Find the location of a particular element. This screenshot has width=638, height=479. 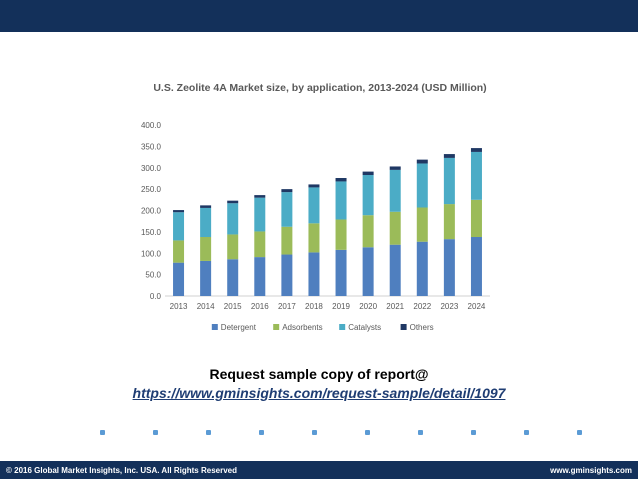

request-sample-text: Request sample copy of report@ is located at coordinates (319, 374).